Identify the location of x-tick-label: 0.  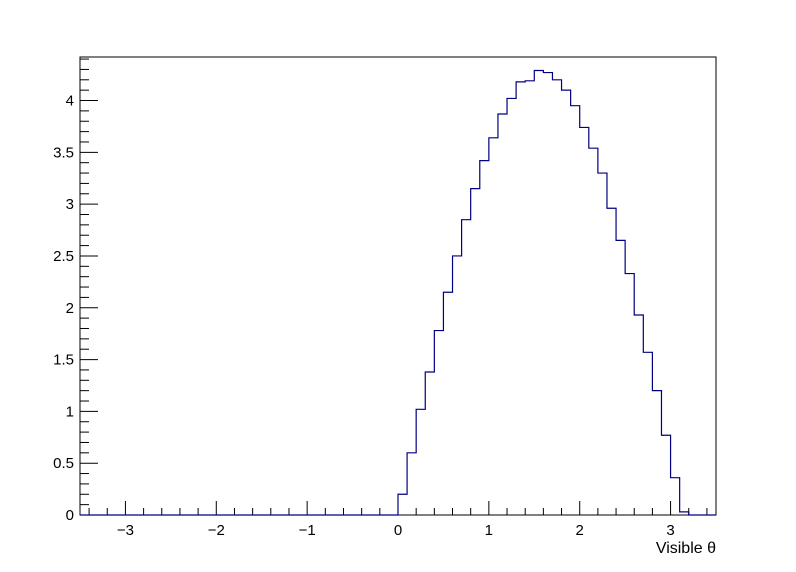
(398, 530).